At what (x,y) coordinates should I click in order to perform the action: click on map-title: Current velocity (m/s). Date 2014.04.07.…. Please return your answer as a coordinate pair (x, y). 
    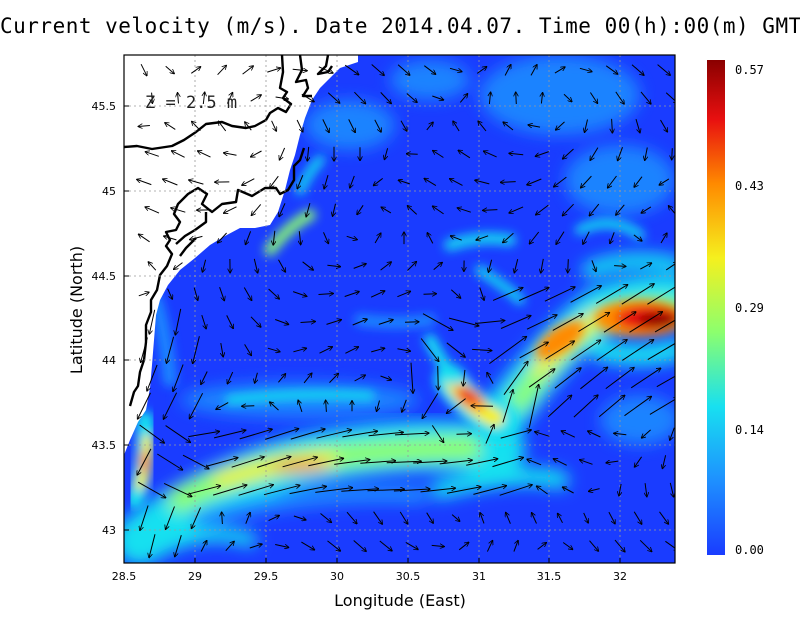
    Looking at the image, I should click on (400, 26).